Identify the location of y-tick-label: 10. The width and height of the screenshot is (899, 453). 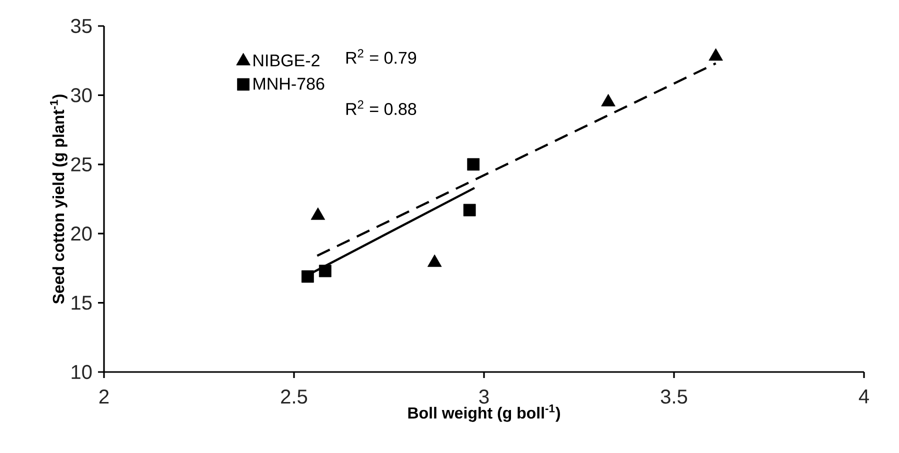
(82, 372).